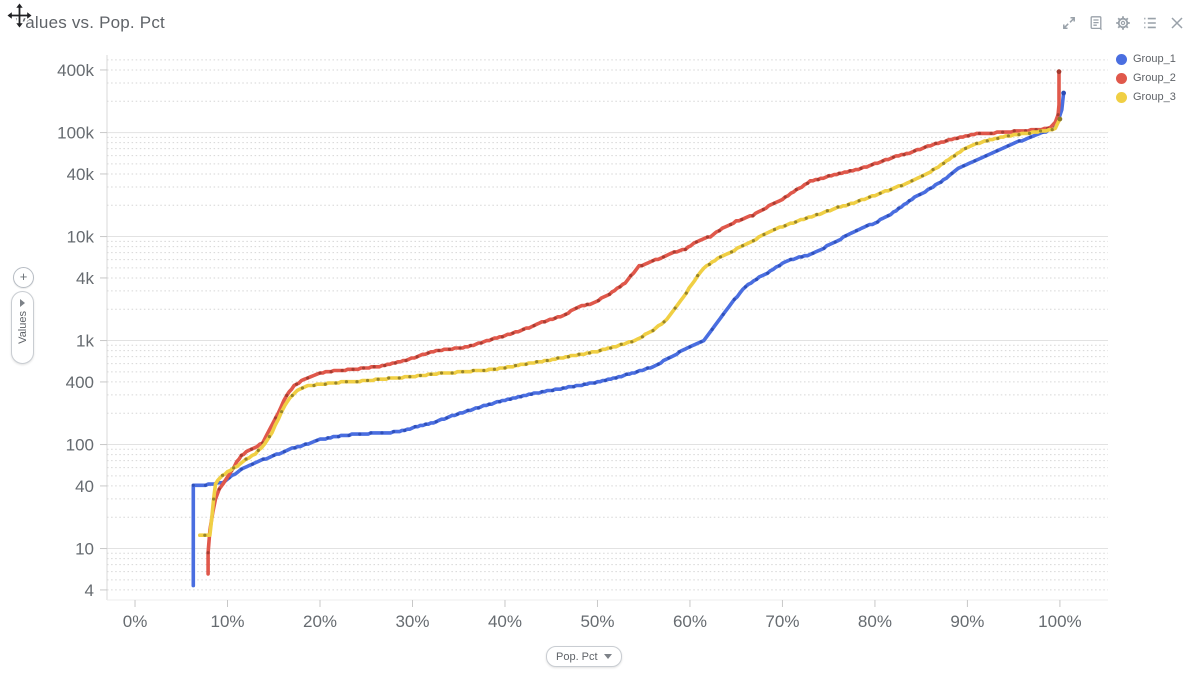 The width and height of the screenshot is (1200, 679). I want to click on y-tick-label: 10, so click(84, 549).